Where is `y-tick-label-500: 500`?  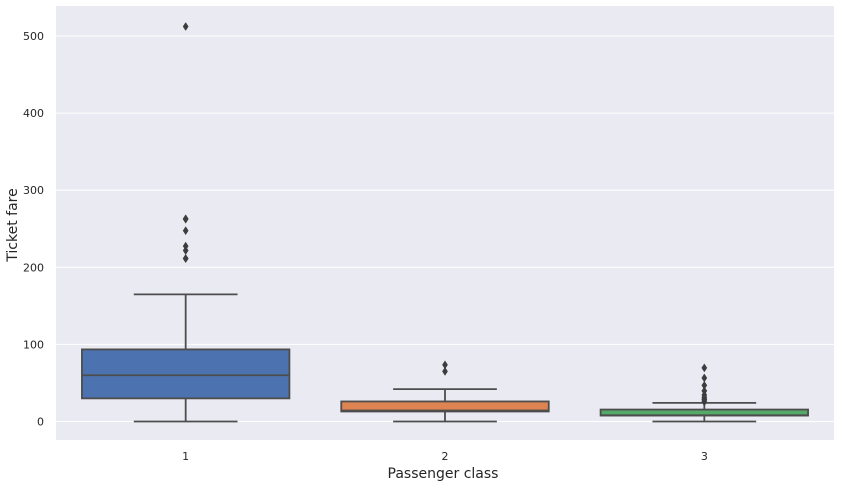 y-tick-label-500: 500 is located at coordinates (33, 36).